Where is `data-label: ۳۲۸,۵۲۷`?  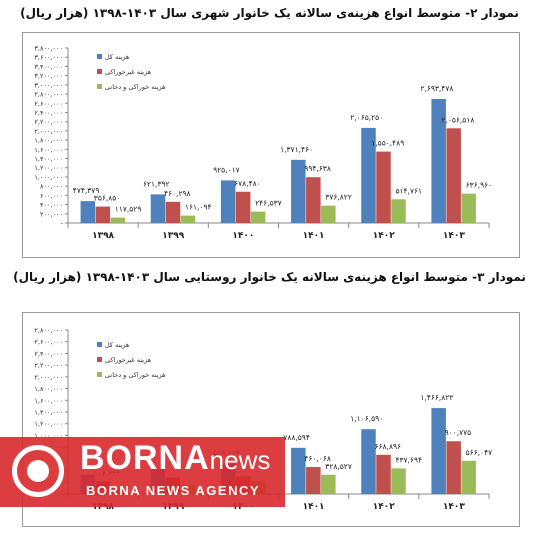 data-label: ۳۲۸,۵۲۷ is located at coordinates (338, 466).